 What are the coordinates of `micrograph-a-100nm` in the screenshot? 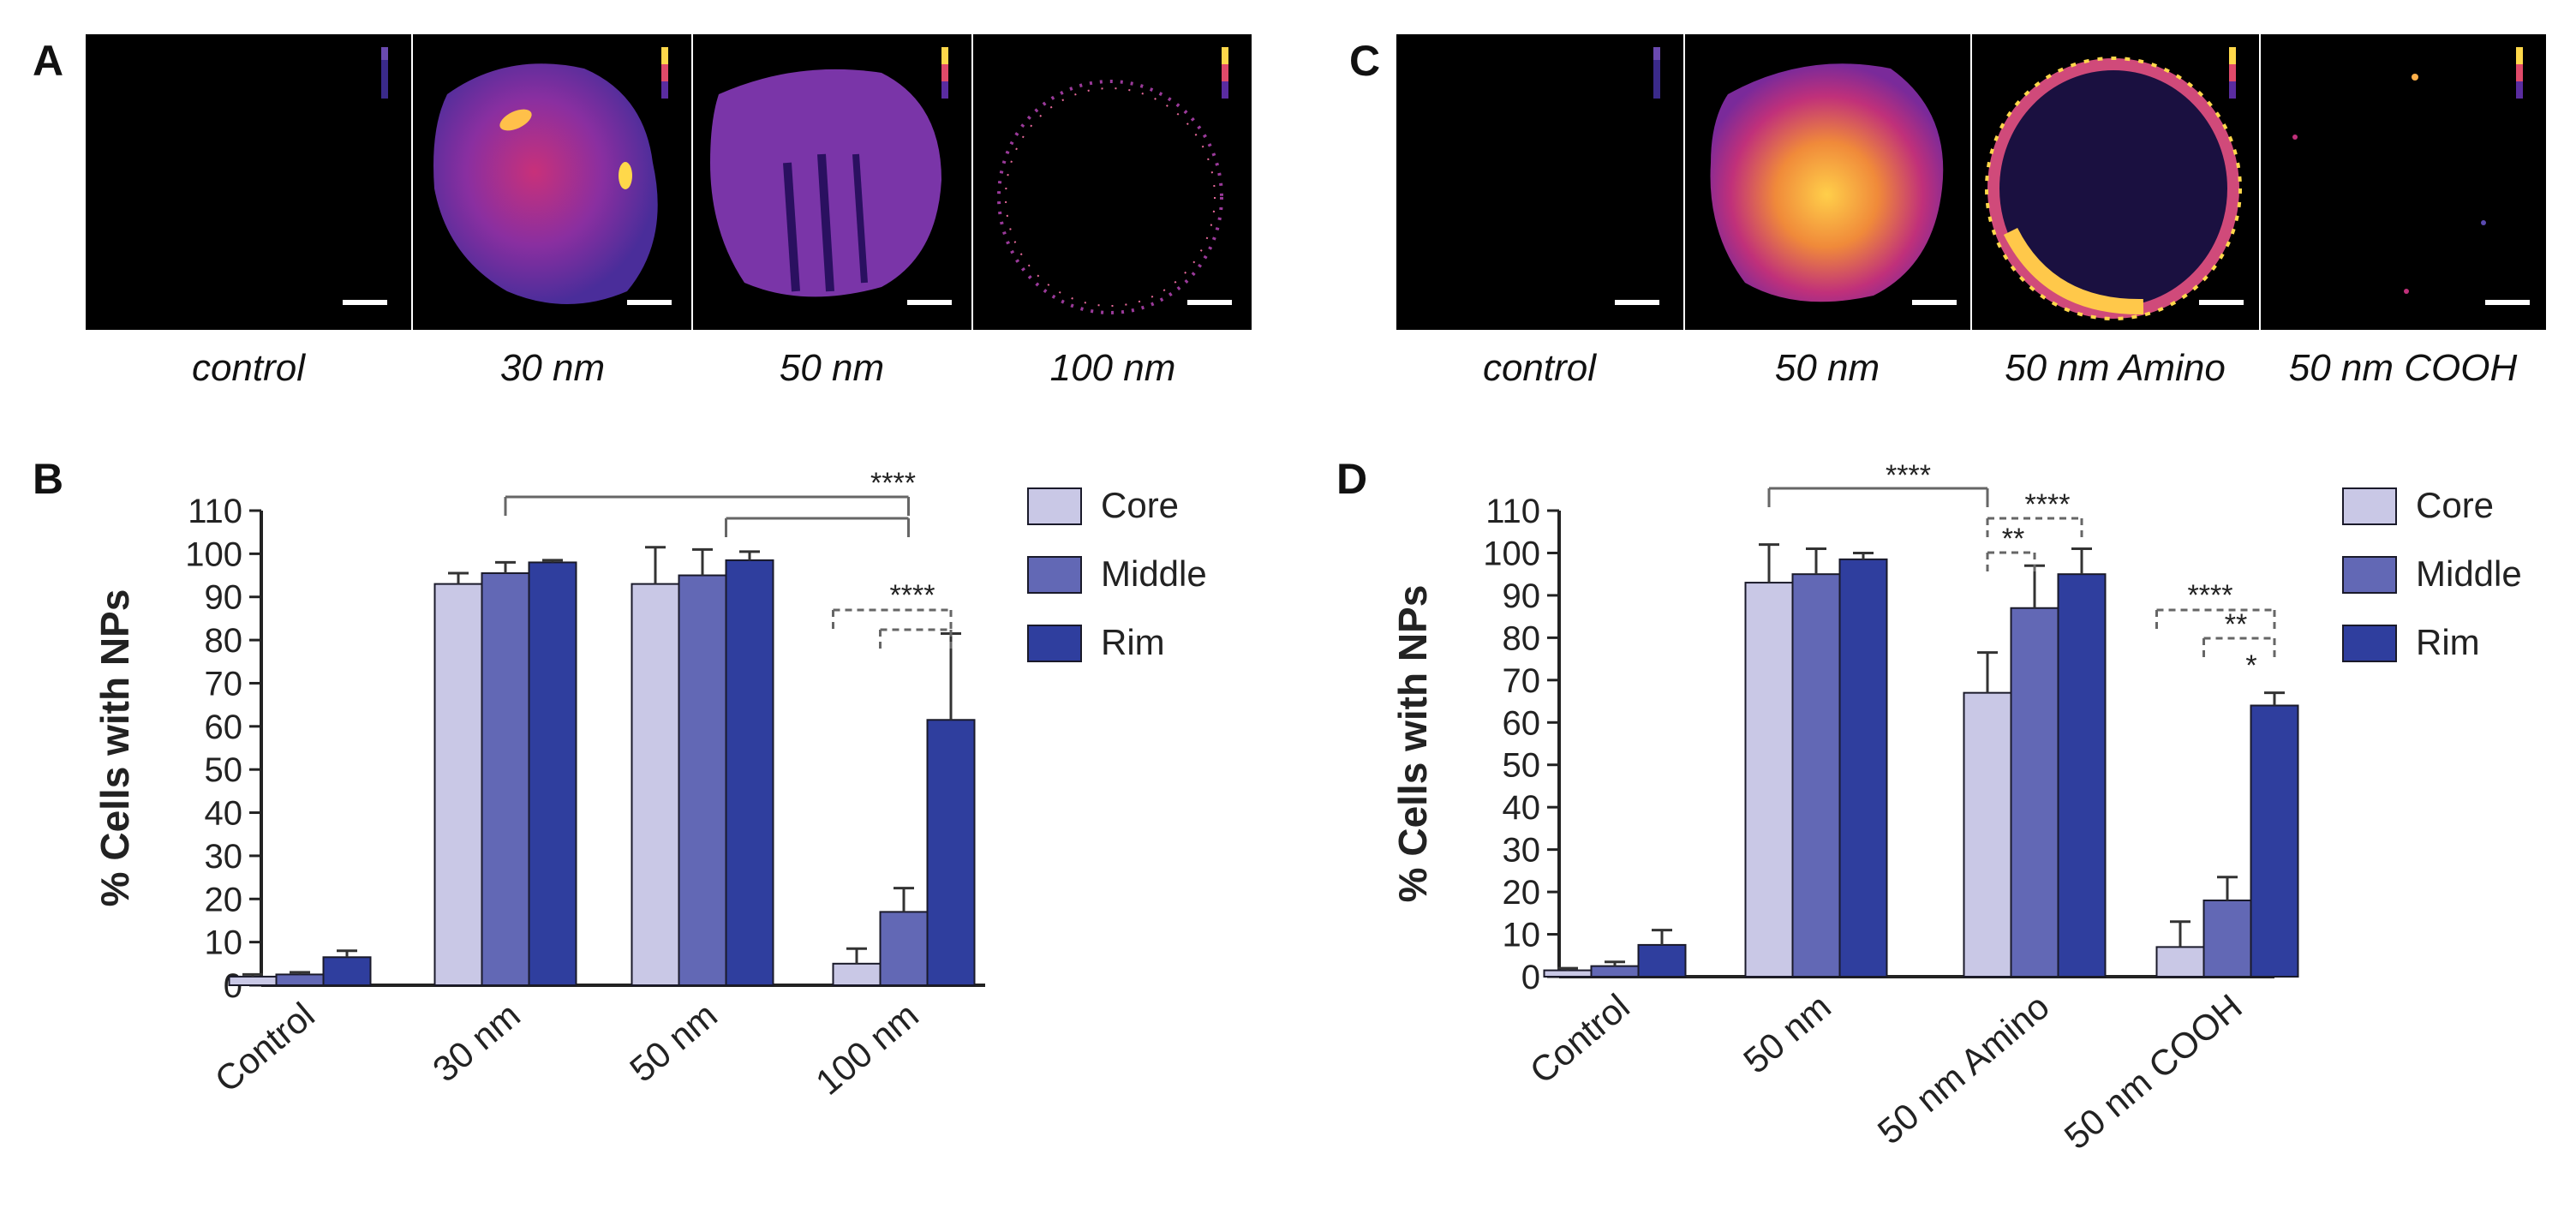 It's located at (1112, 182).